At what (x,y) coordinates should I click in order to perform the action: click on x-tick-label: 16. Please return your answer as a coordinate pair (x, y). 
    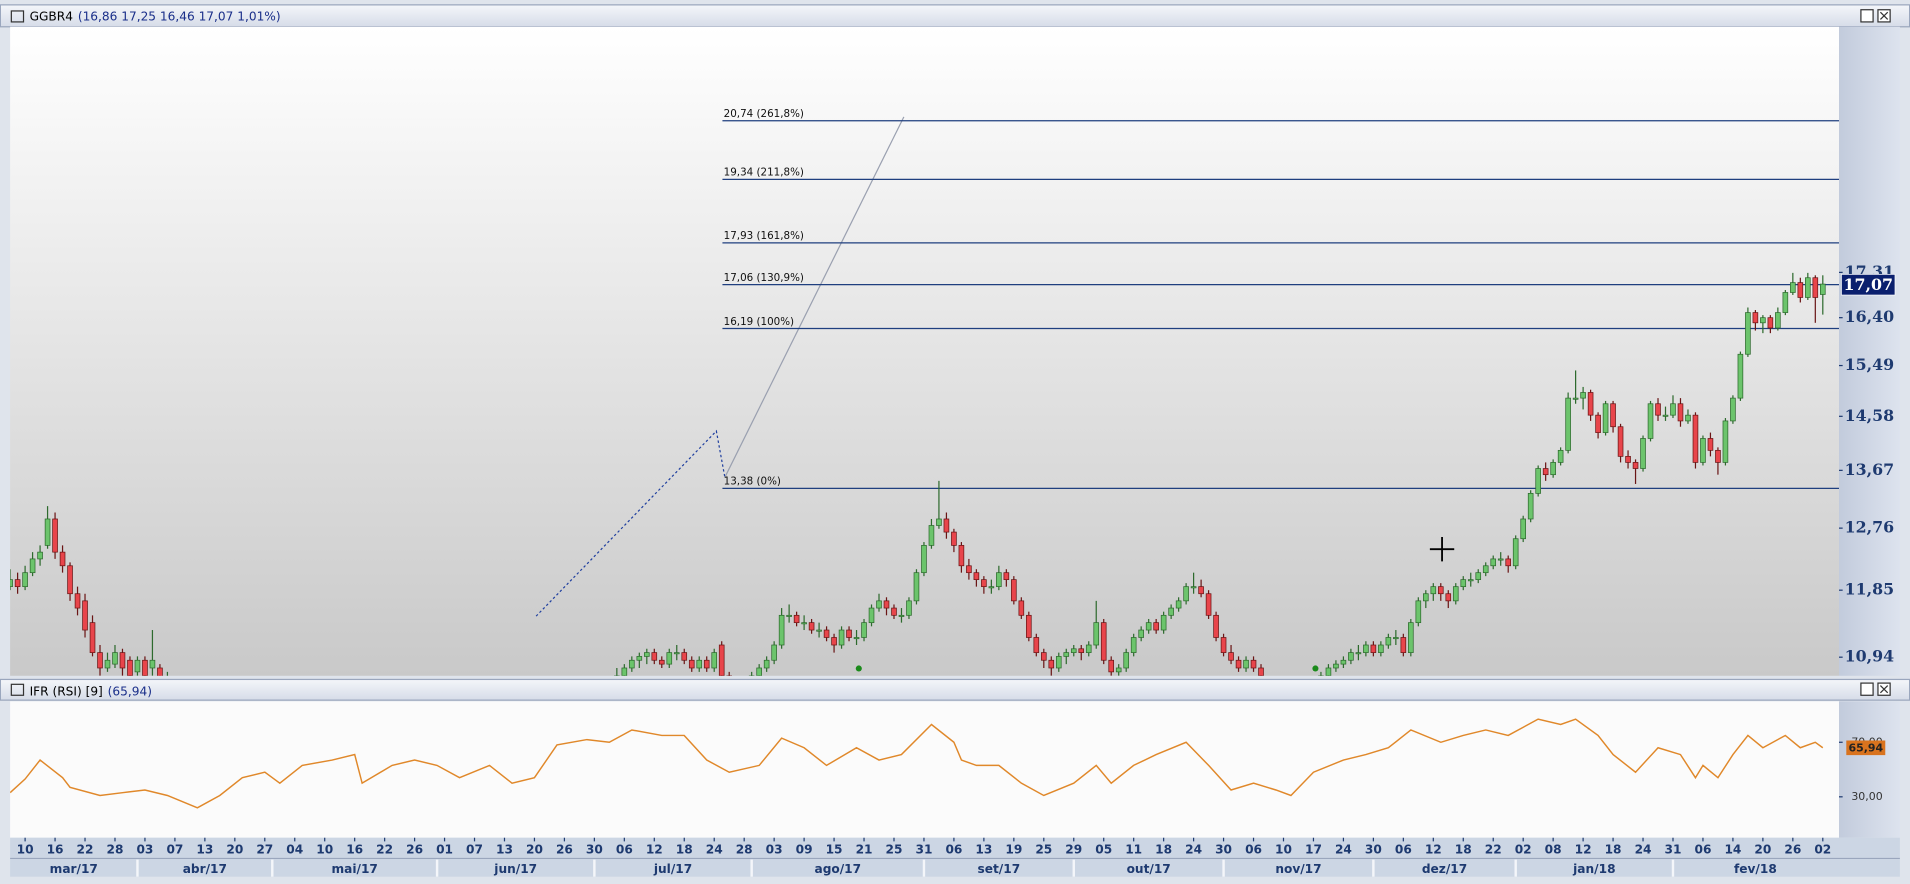
    Looking at the image, I should click on (55, 850).